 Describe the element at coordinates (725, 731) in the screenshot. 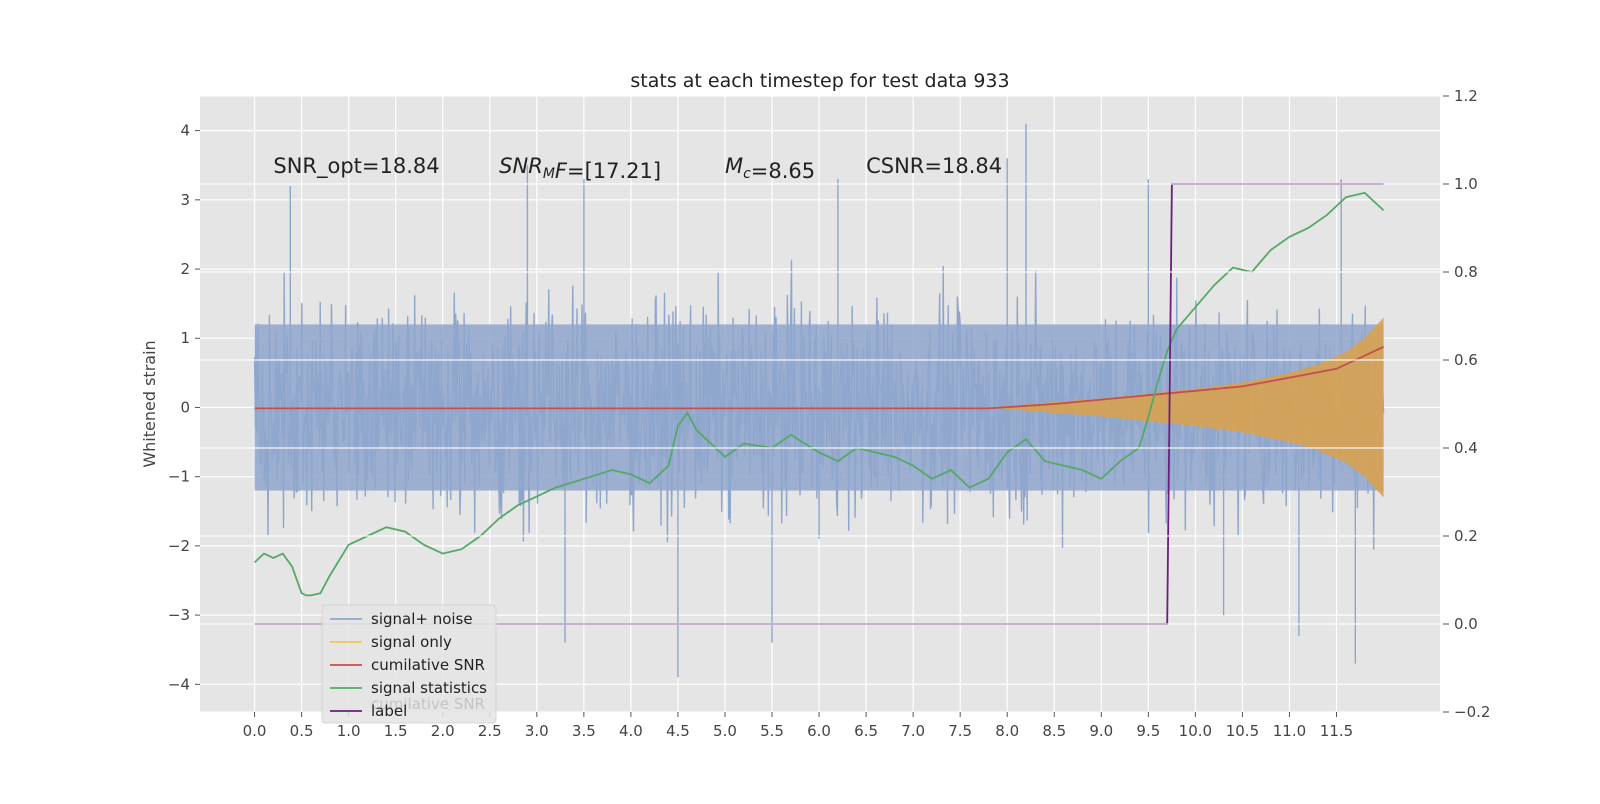

I see `x-tick-label: 5.0` at that location.